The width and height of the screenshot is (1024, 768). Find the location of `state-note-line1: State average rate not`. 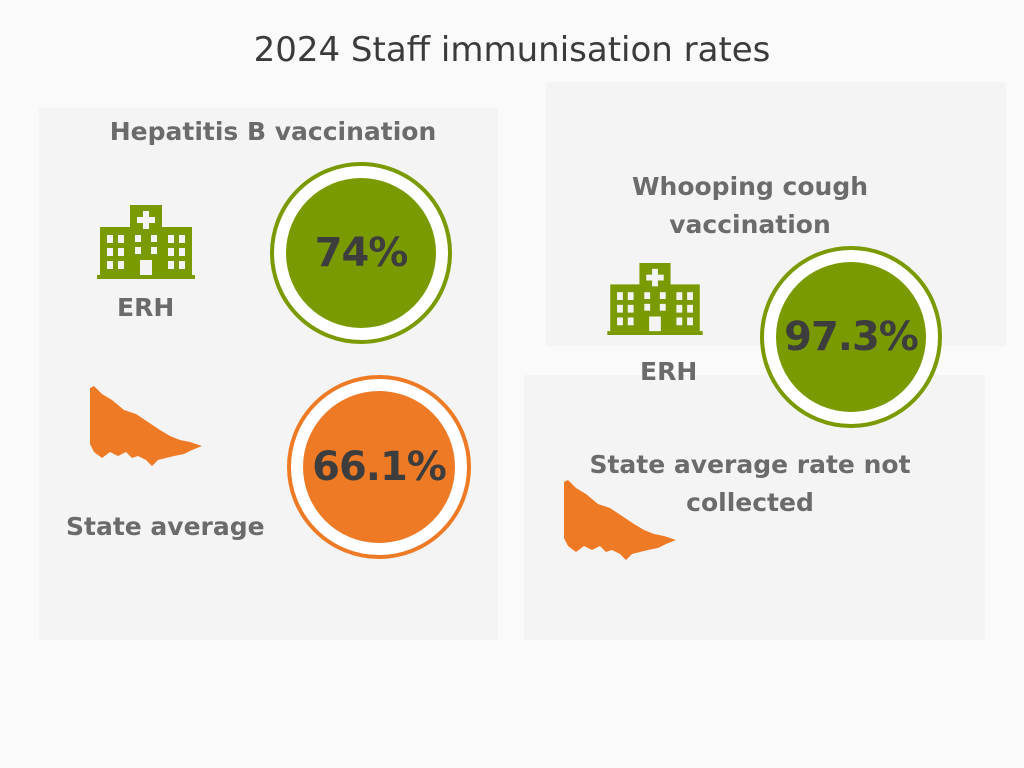

state-note-line1: State average rate not is located at coordinates (750, 464).